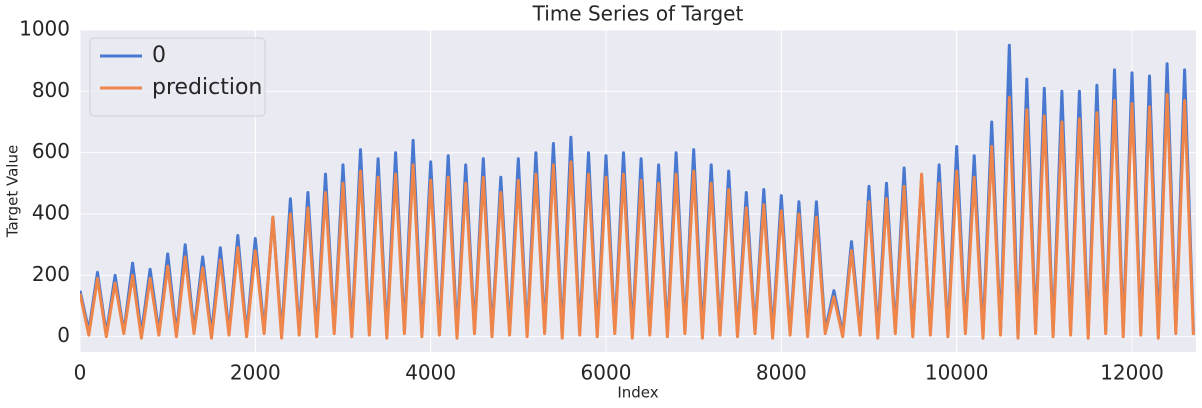  Describe the element at coordinates (430, 373) in the screenshot. I see `x-tick-label: 4000` at that location.